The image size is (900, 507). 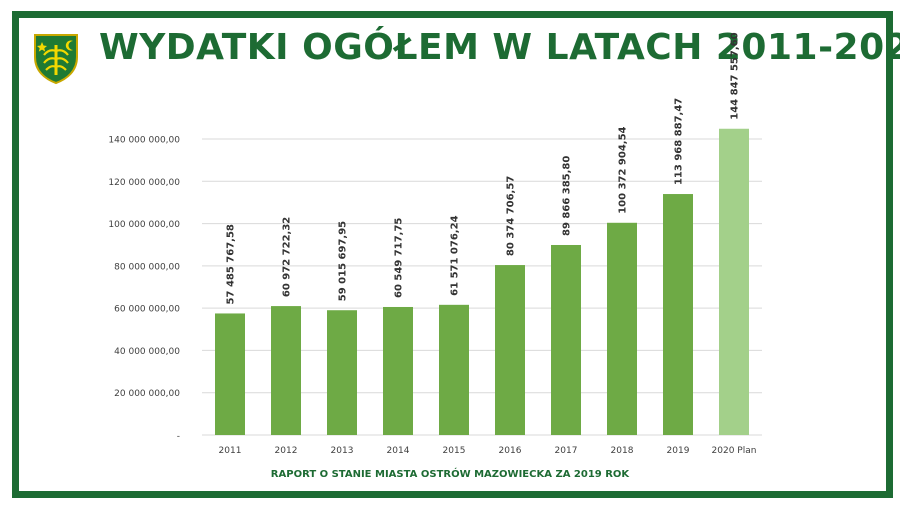 What do you see at coordinates (734, 451) in the screenshot?
I see `x-tick-label: 2020 Plan` at bounding box center [734, 451].